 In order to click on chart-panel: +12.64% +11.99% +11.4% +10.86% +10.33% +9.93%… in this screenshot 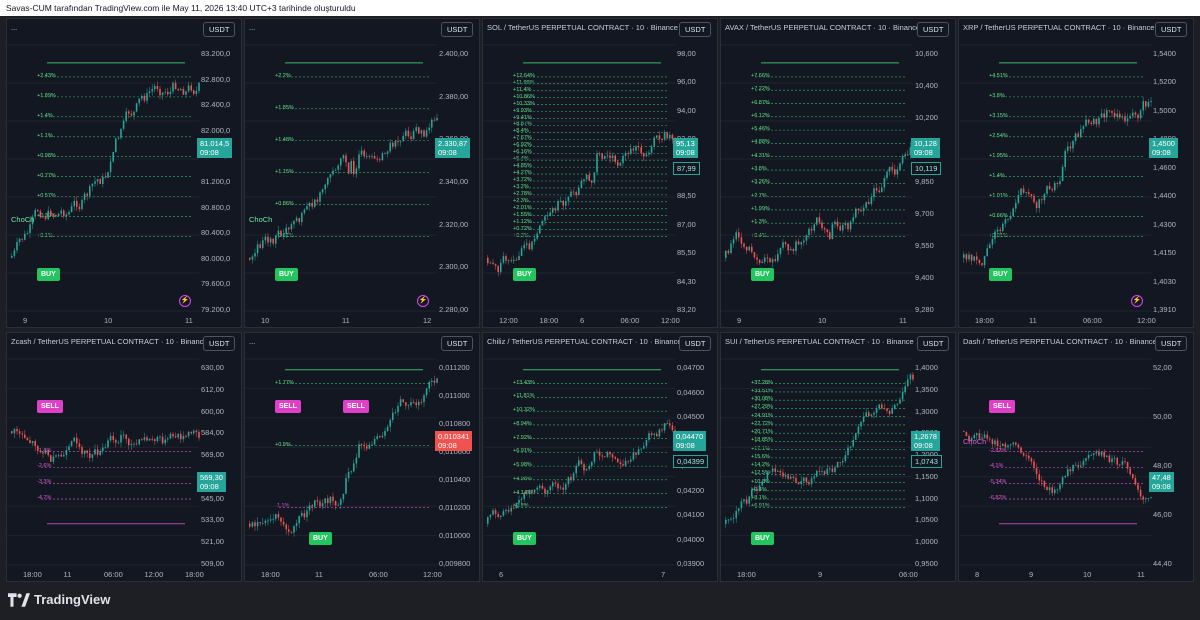, I will do `click(600, 173)`.